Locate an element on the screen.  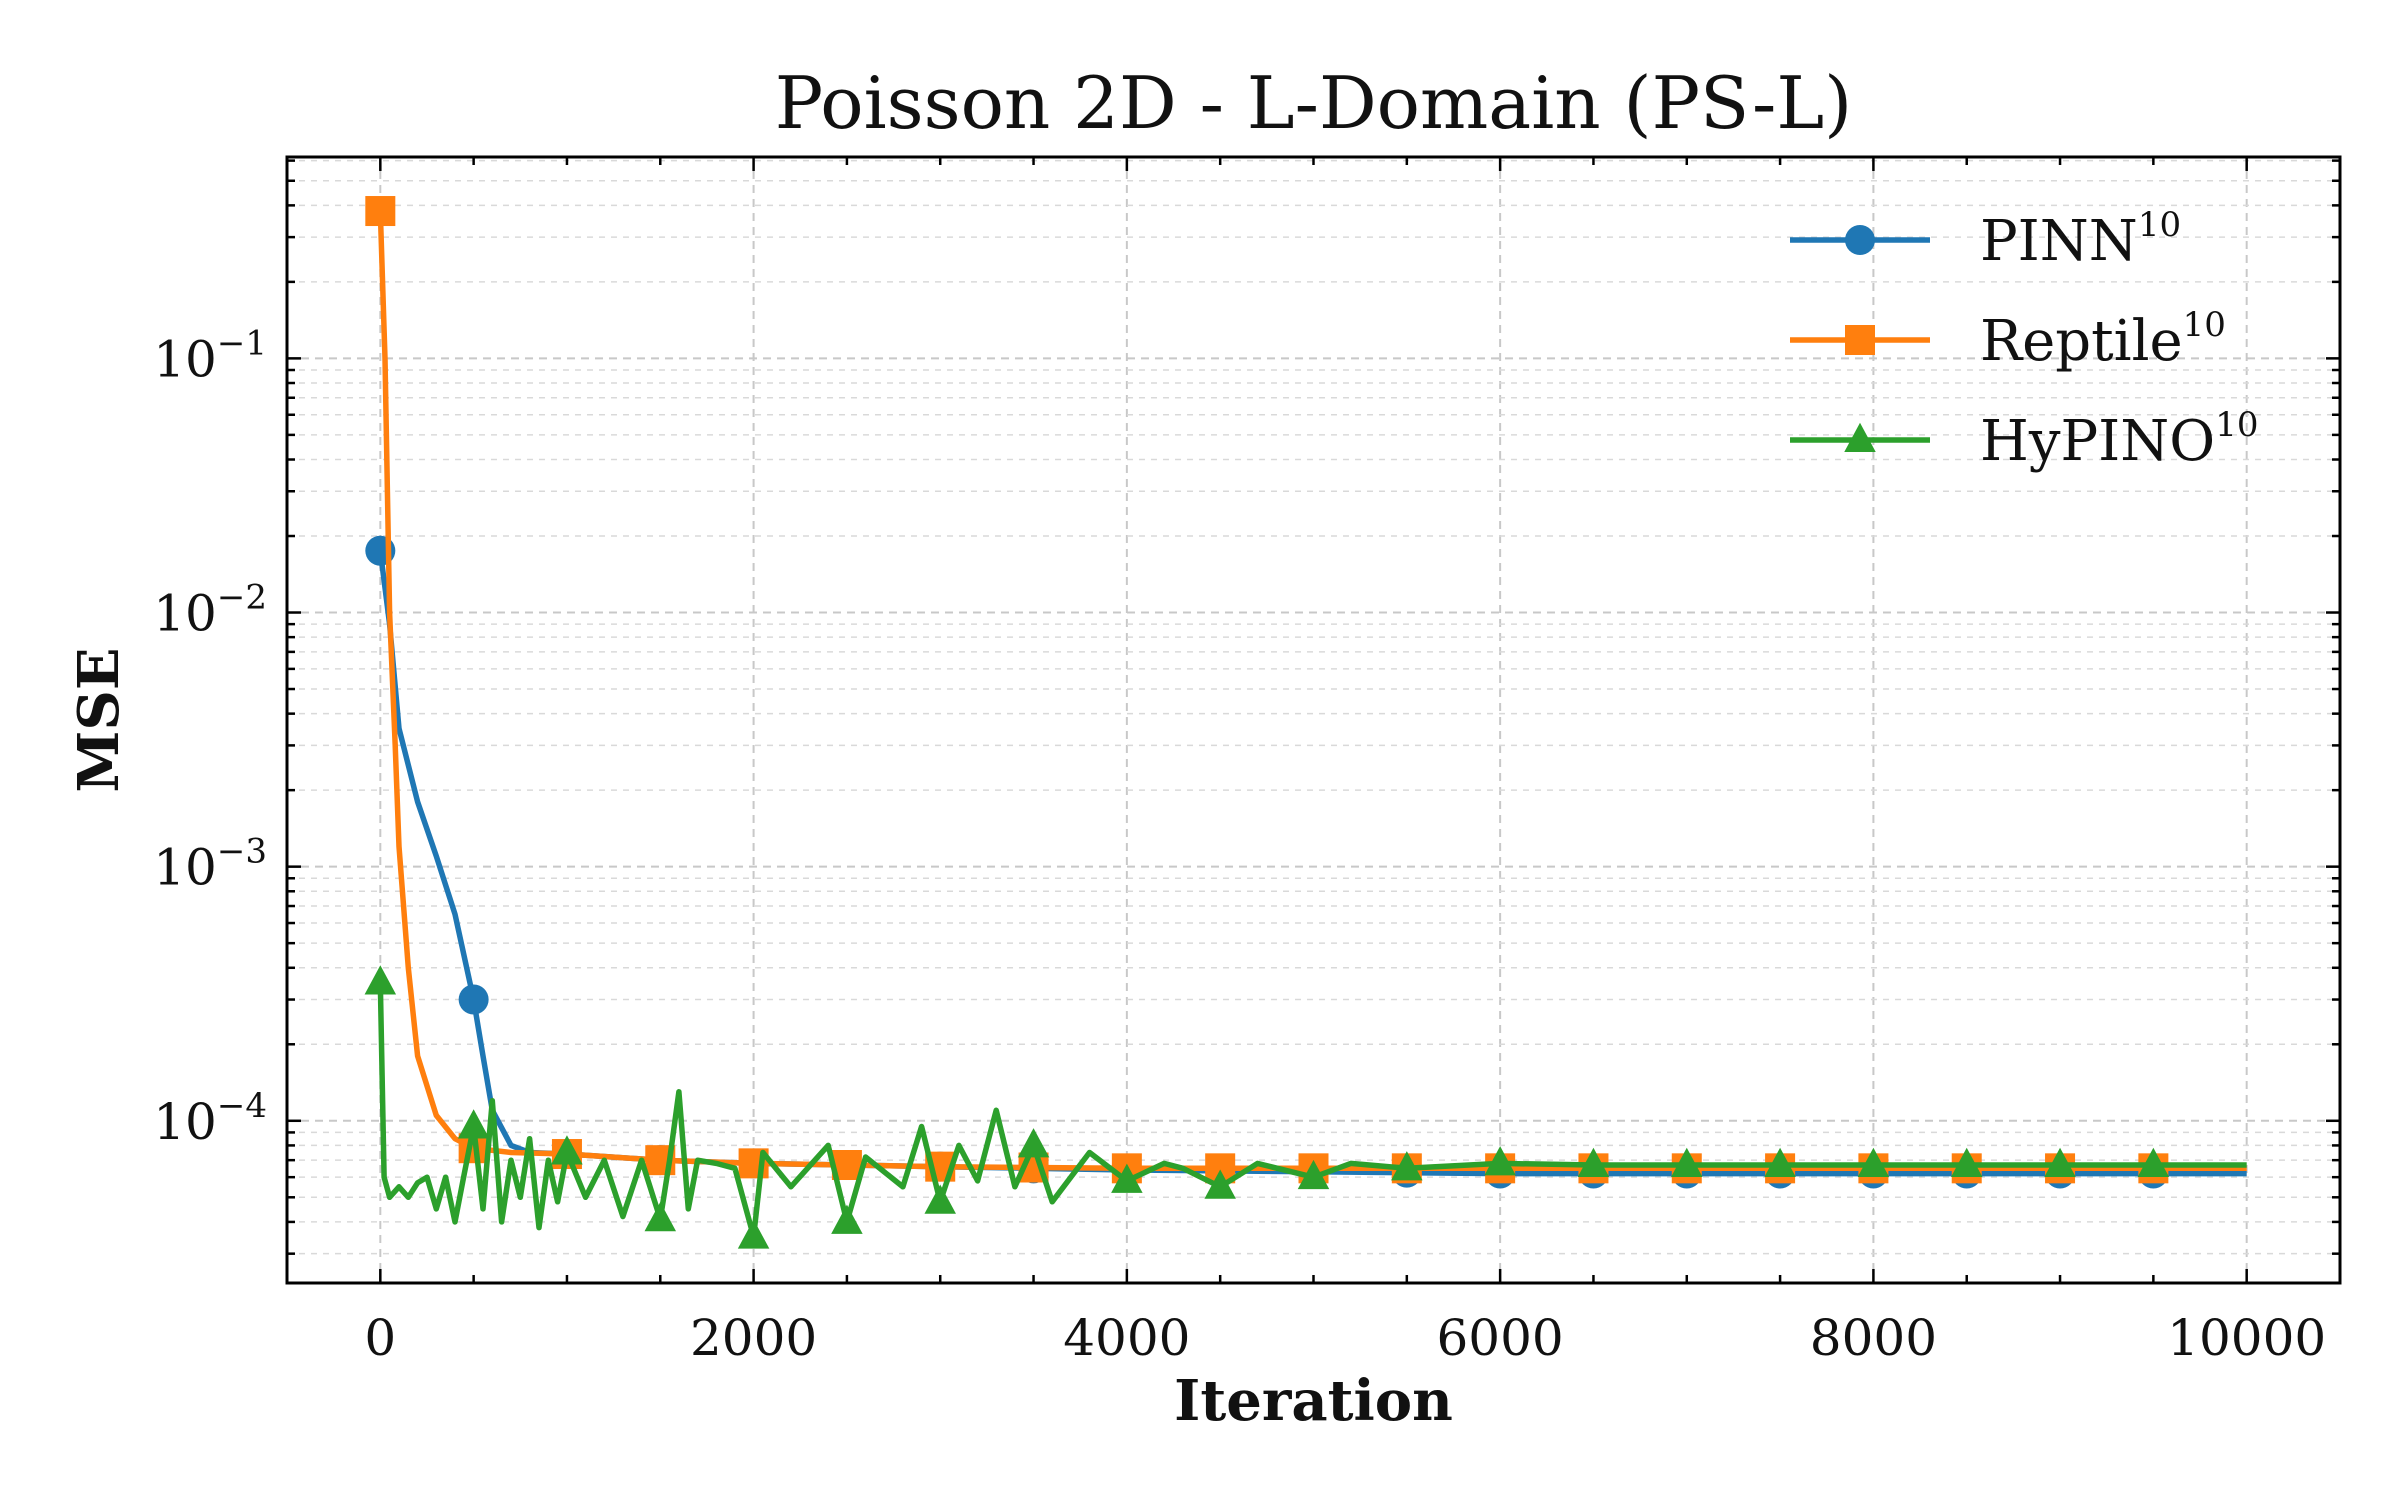
y-tick-exponent: −3 is located at coordinates (242, 852).